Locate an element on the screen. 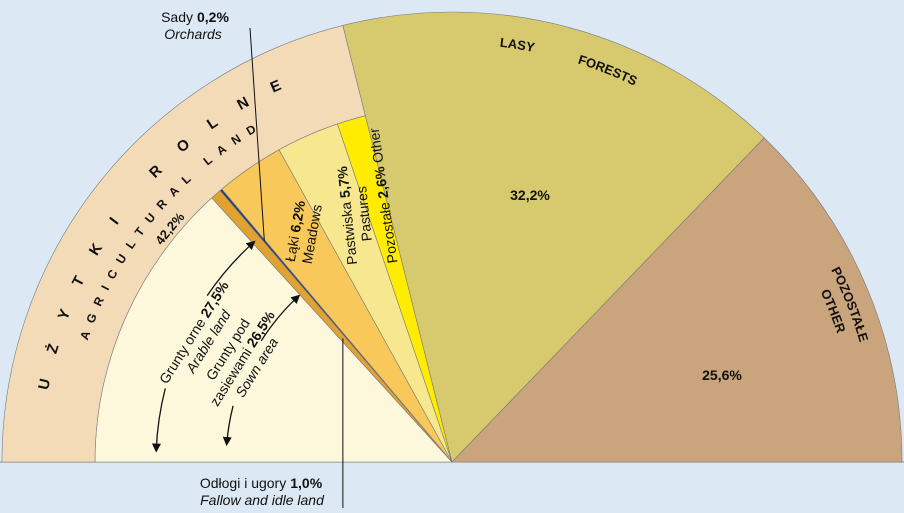 Image resolution: width=904 pixels, height=513 pixels. label: Pastwiska 5,7%Pastures is located at coordinates (354, 215).